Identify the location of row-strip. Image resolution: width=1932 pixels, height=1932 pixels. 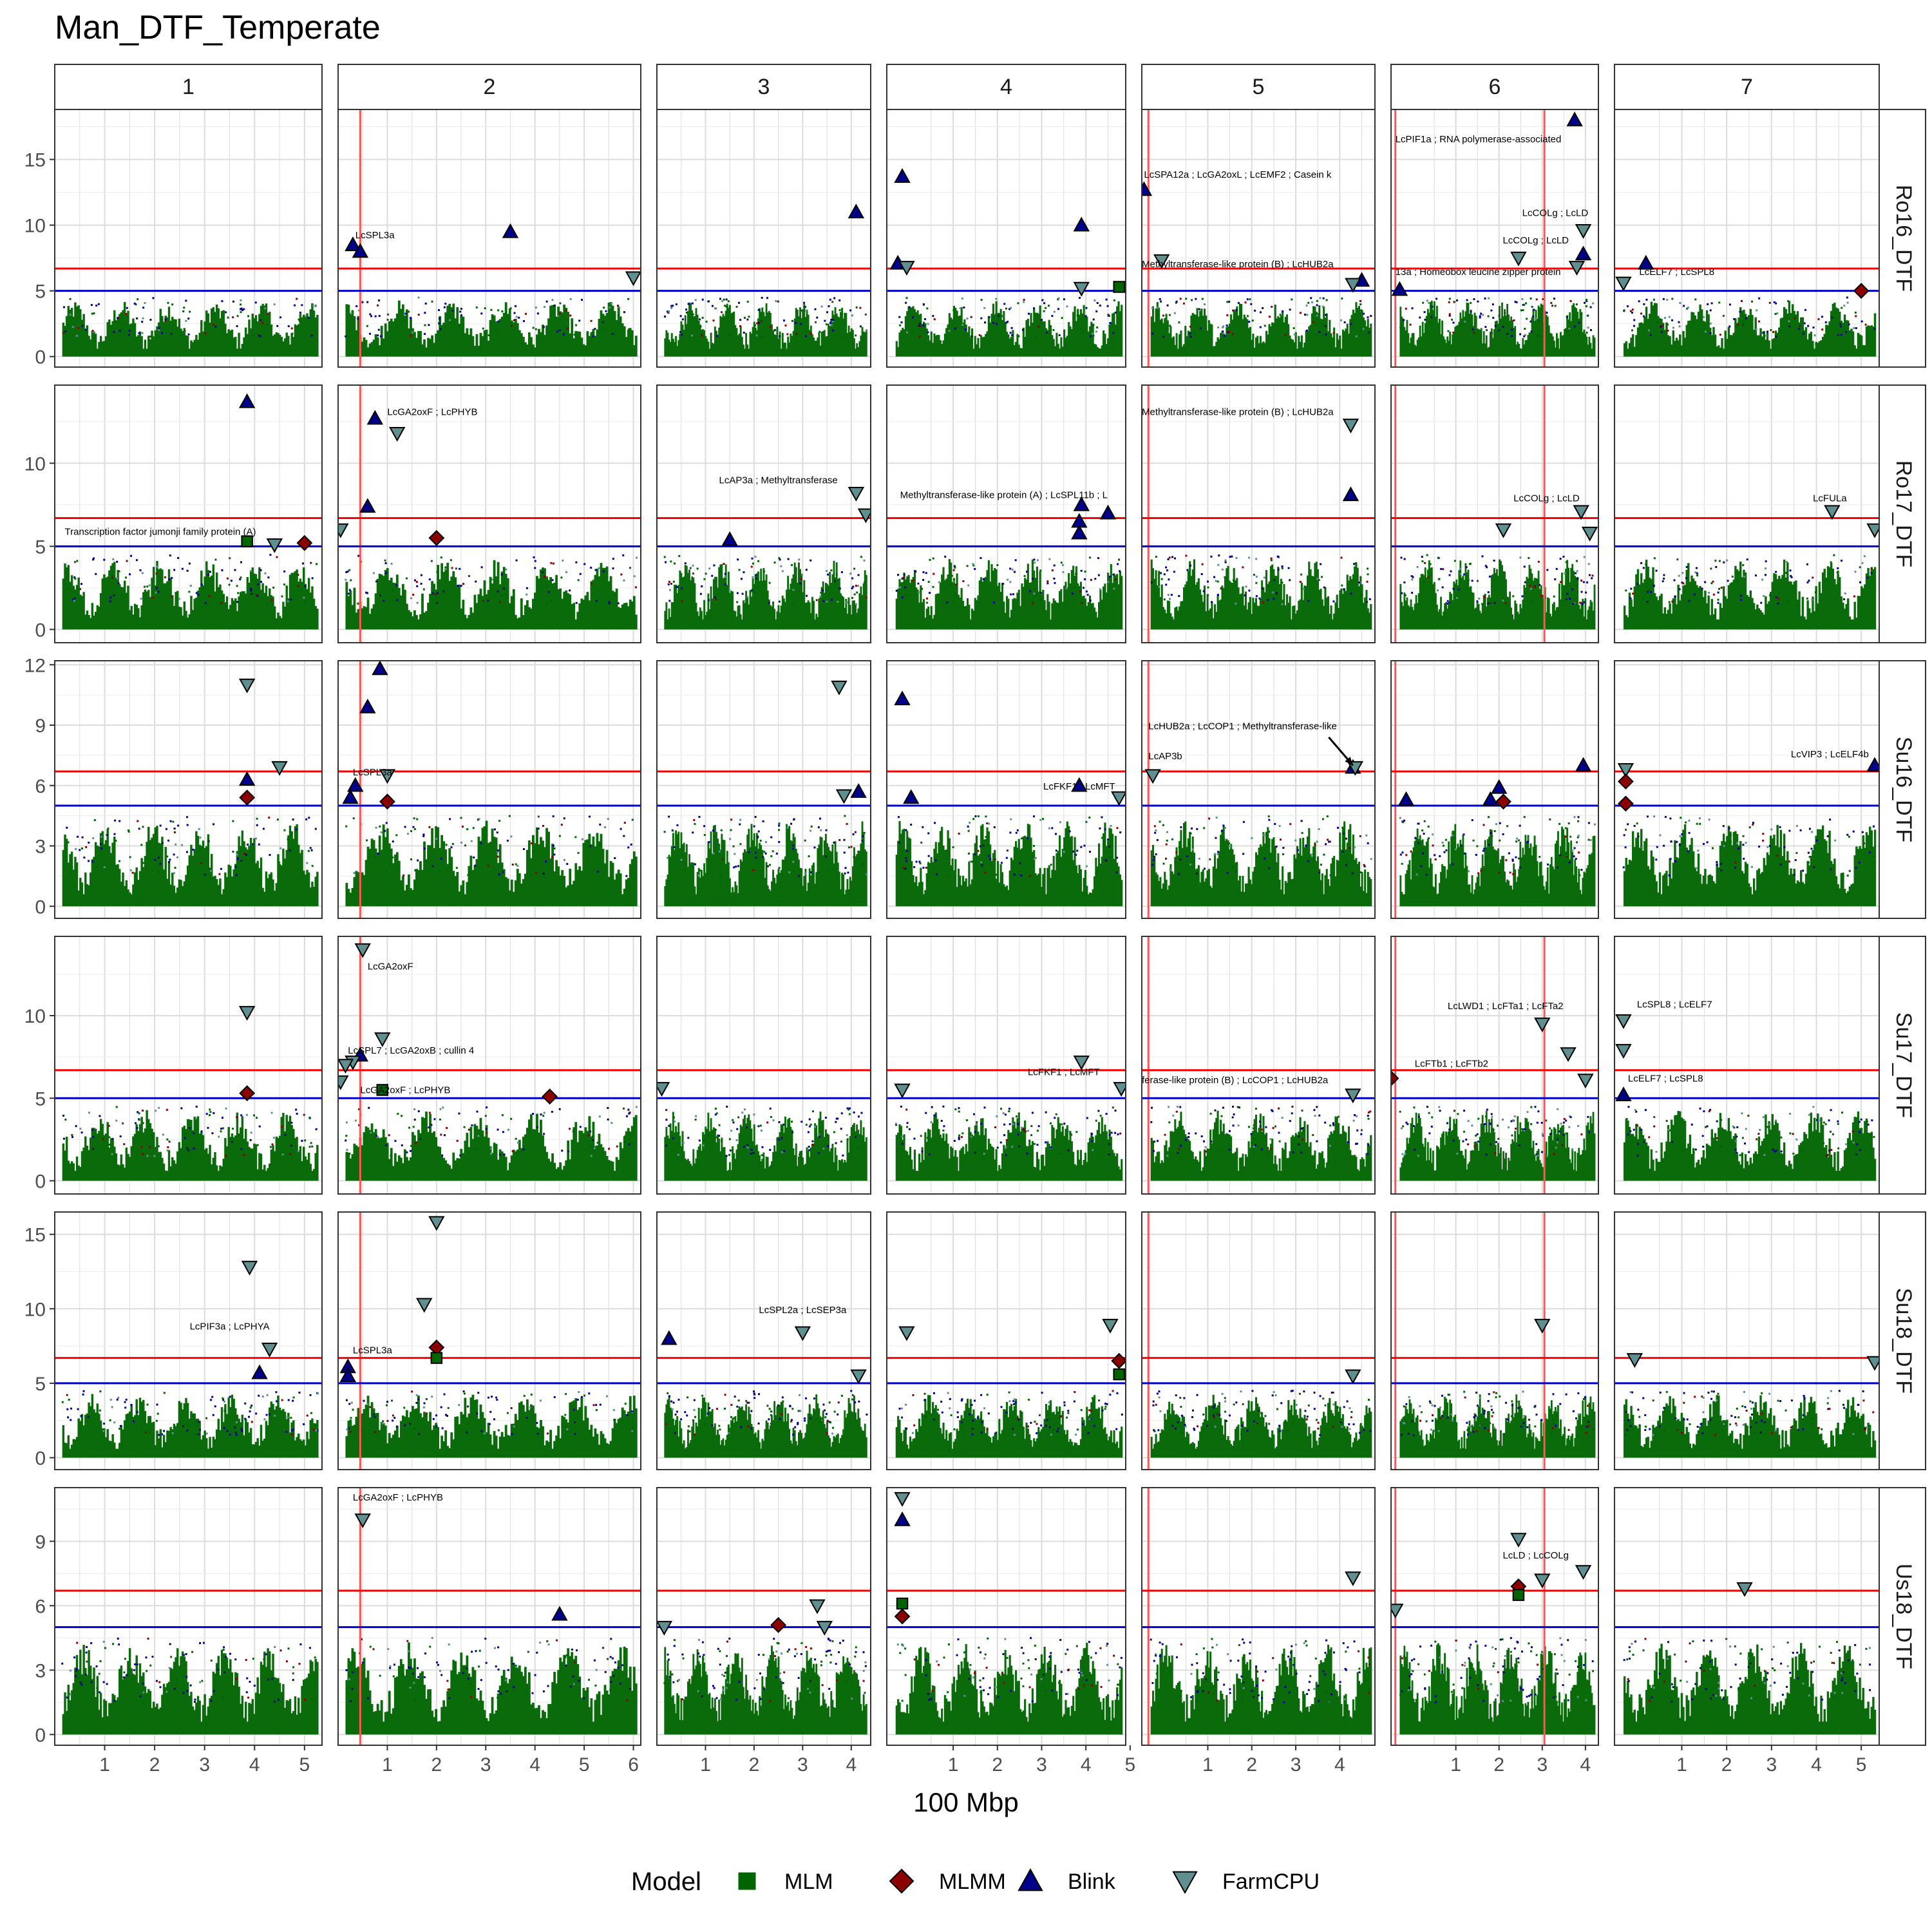
(1902, 1616).